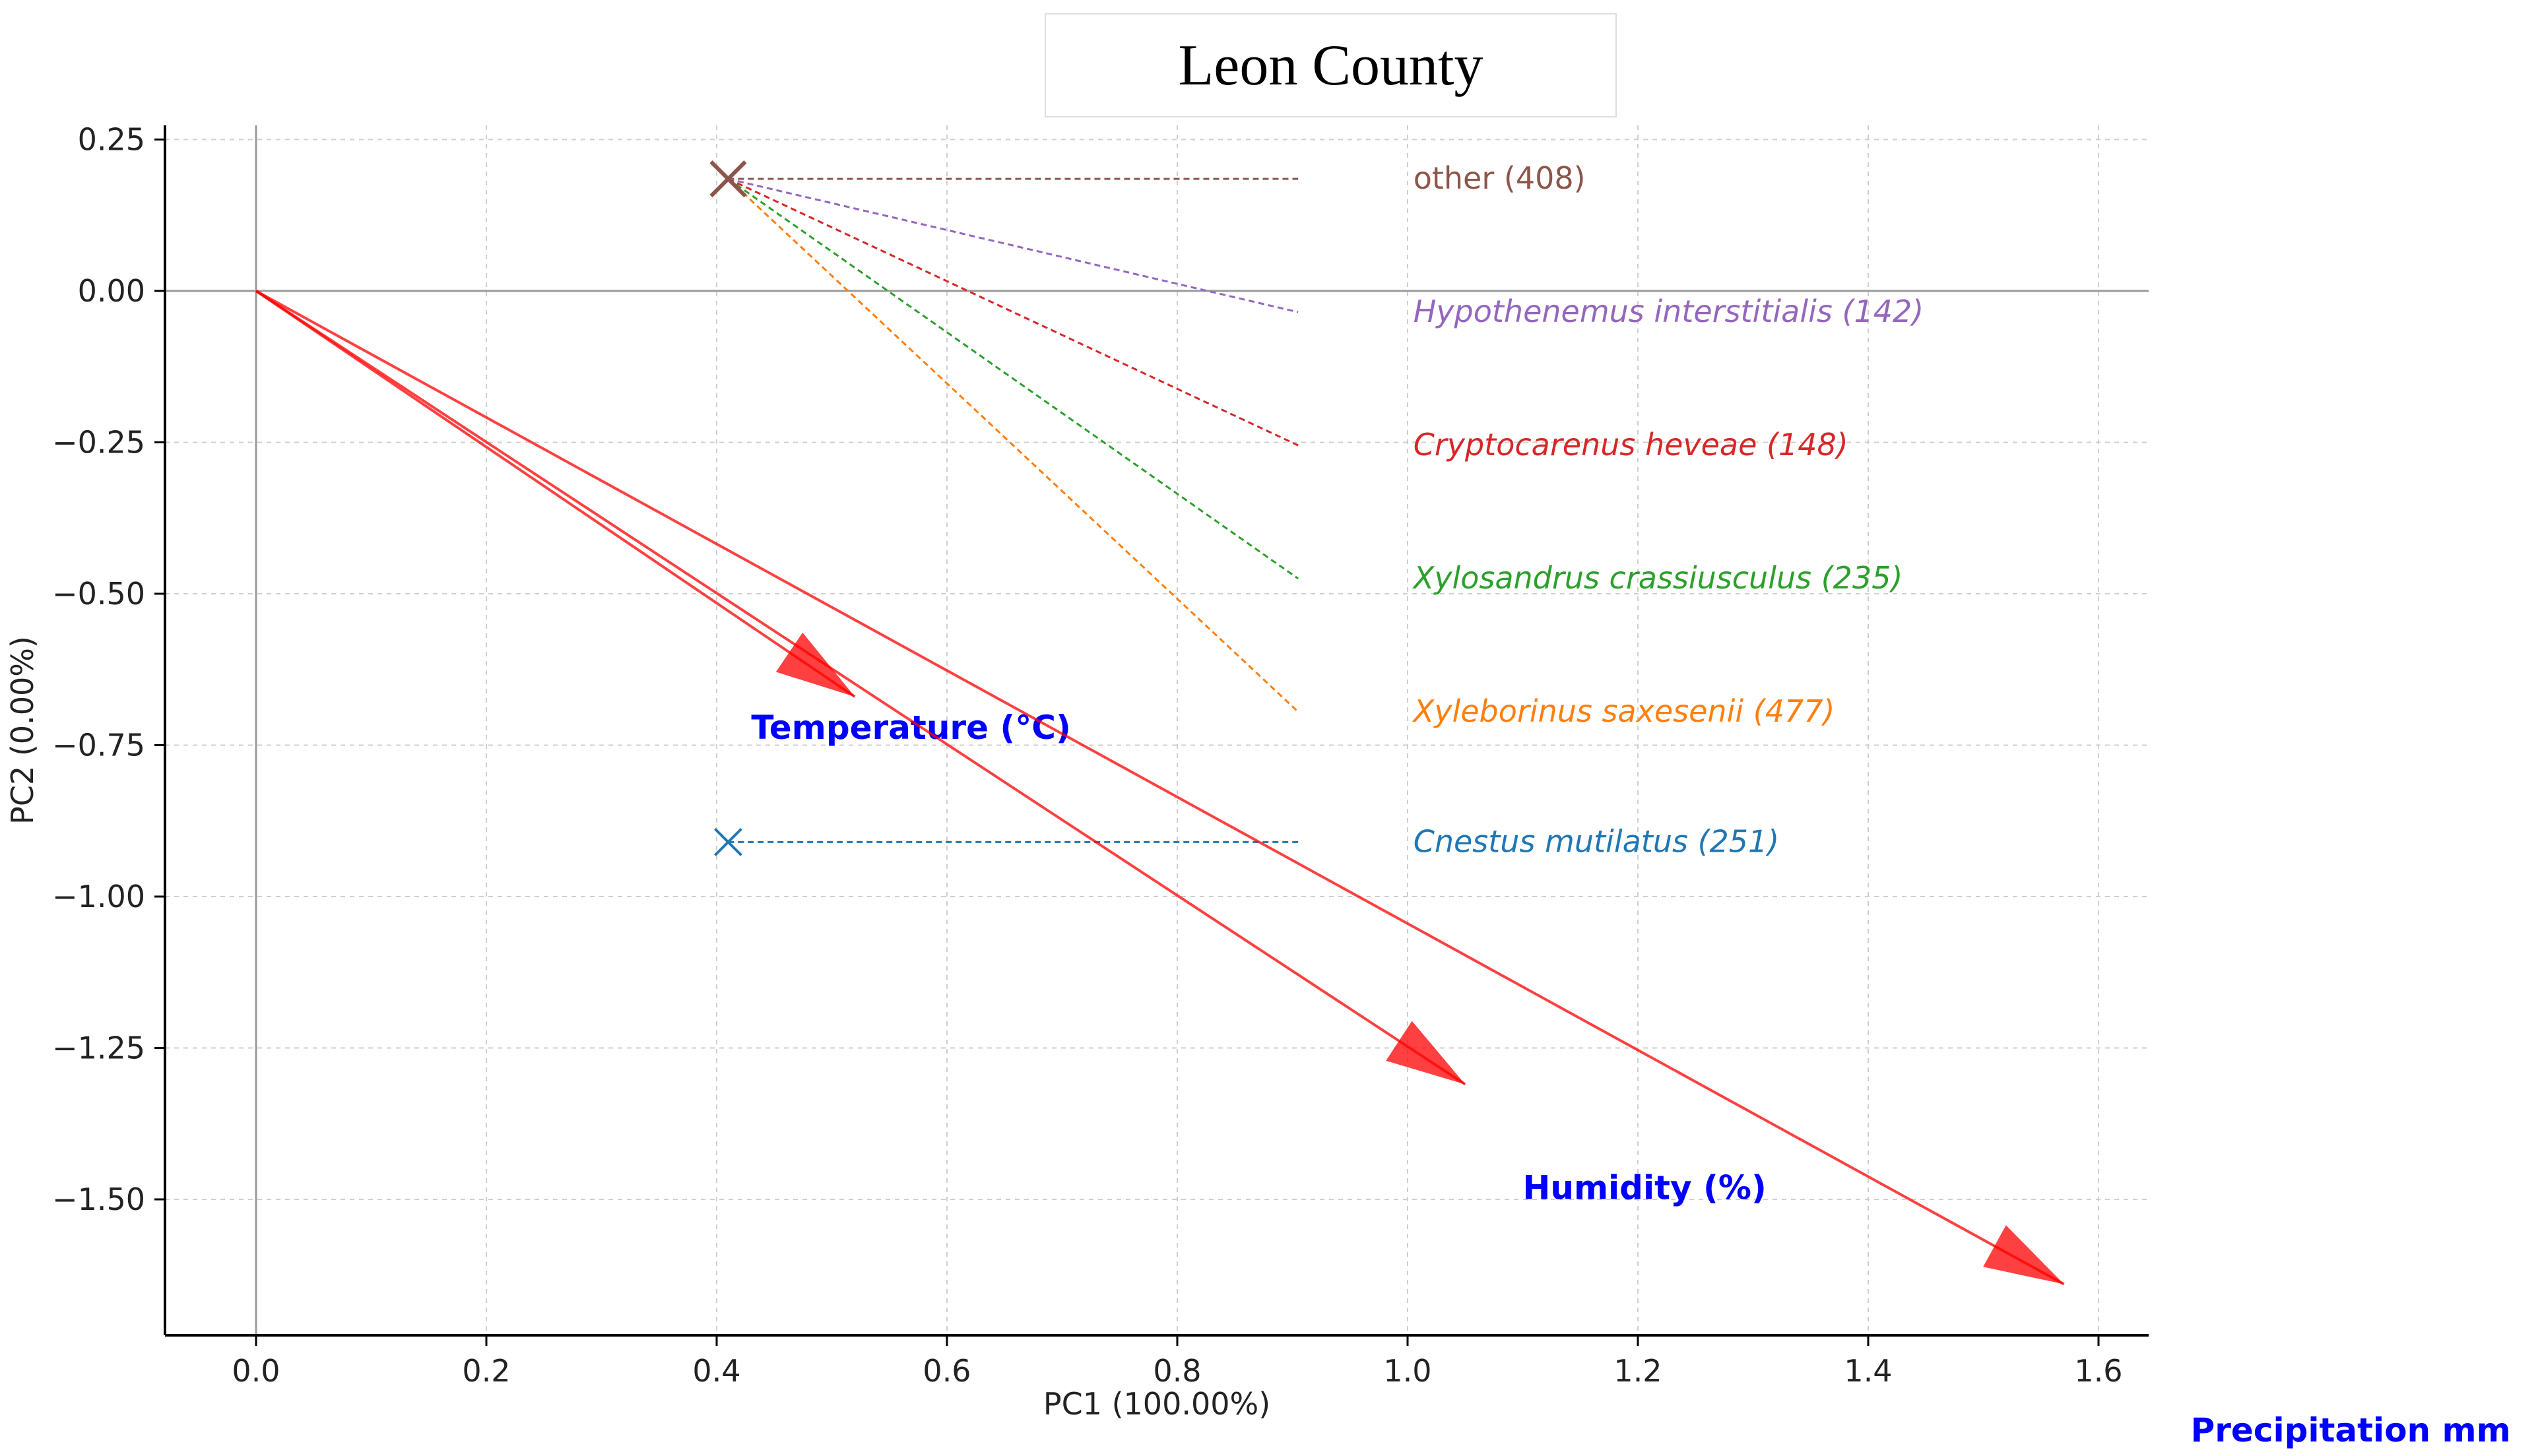 This screenshot has height=1456, width=2538. What do you see at coordinates (1631, 444) in the screenshot?
I see `species-label: Cryptocarenus heveae (148)` at bounding box center [1631, 444].